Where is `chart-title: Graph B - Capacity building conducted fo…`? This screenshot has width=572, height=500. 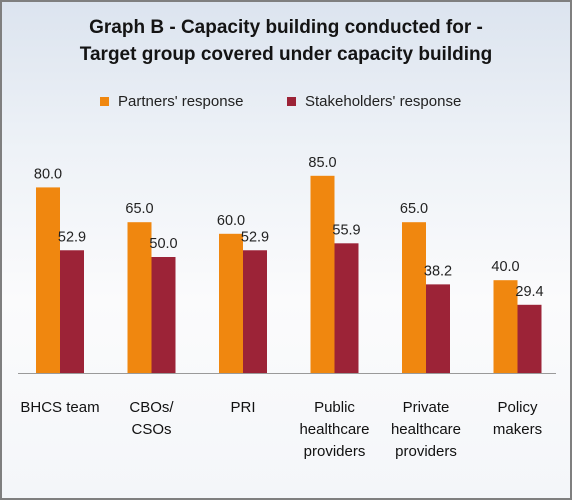 chart-title: Graph B - Capacity building conducted fo… is located at coordinates (286, 41).